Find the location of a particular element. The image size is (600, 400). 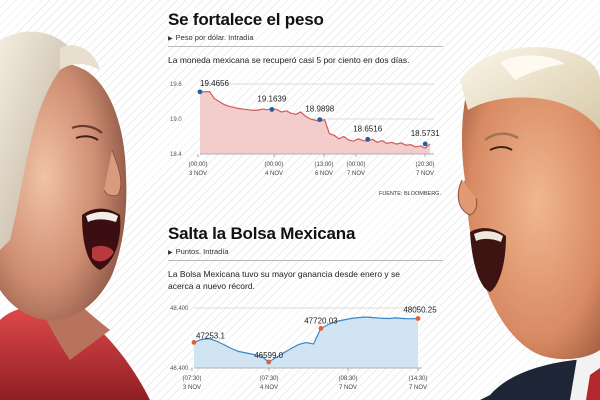

bolsa-chart-subtitle-text: Puntos. Intradía is located at coordinates (202, 251).